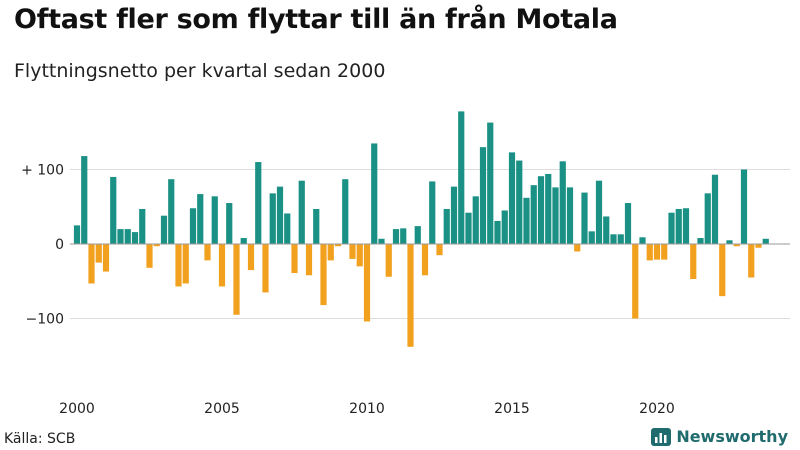 The width and height of the screenshot is (800, 450). I want to click on y-tick-label: 0, so click(59, 245).